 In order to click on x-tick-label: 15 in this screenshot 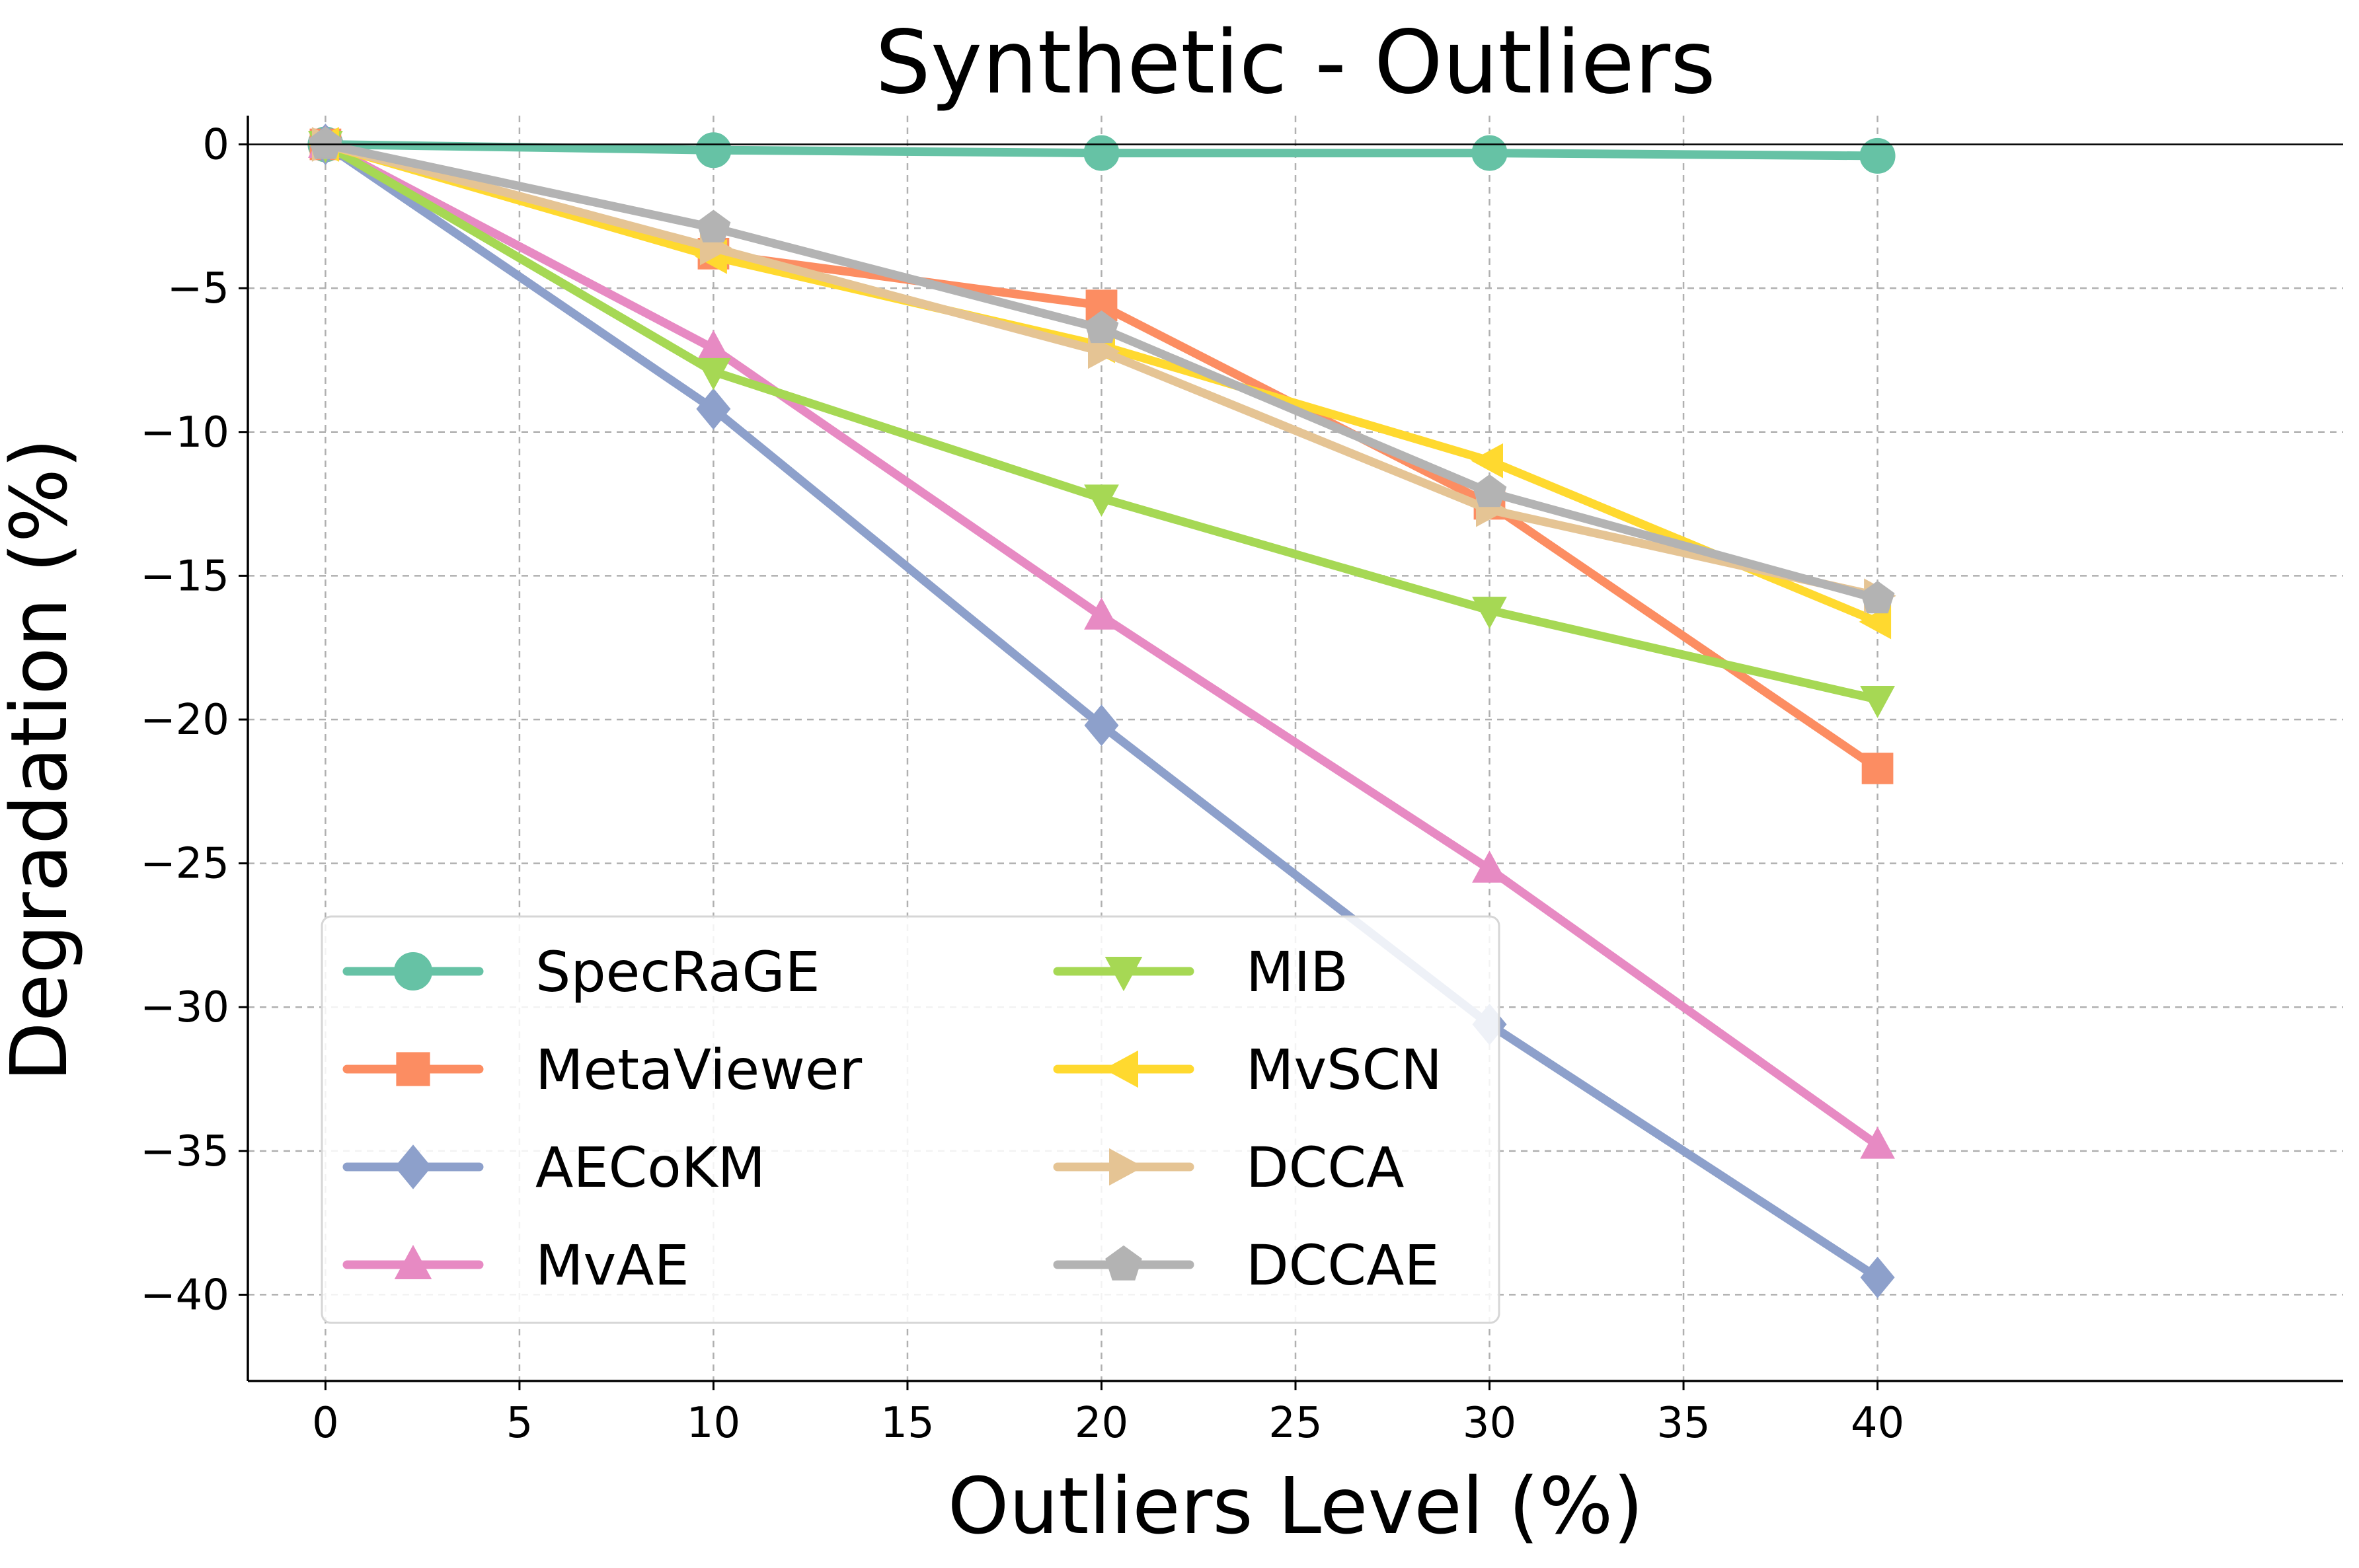, I will do `click(907, 1423)`.